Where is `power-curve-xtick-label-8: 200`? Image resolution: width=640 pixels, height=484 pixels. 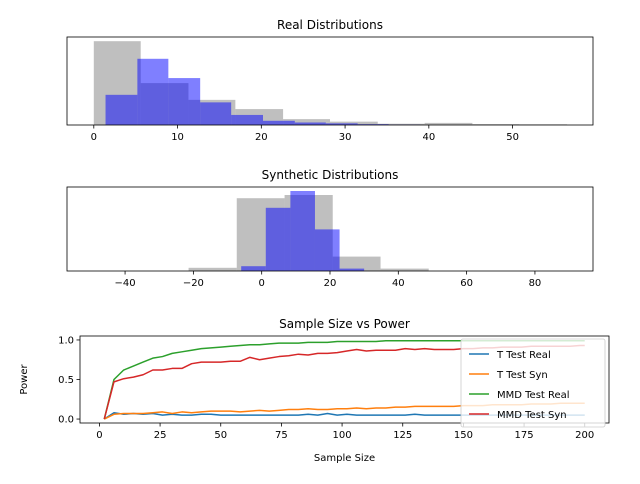
power-curve-xtick-label-8: 200 is located at coordinates (584, 435).